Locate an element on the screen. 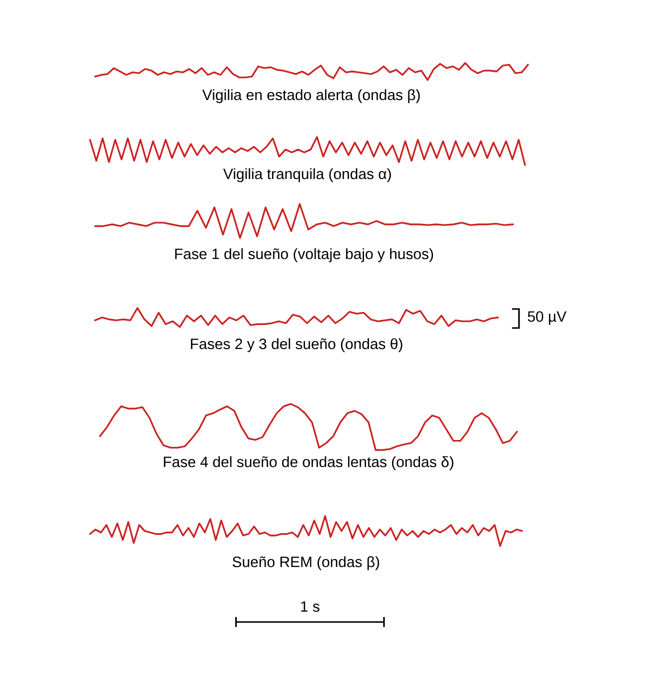 This screenshot has height=677, width=654. text: 1 s is located at coordinates (310, 606).